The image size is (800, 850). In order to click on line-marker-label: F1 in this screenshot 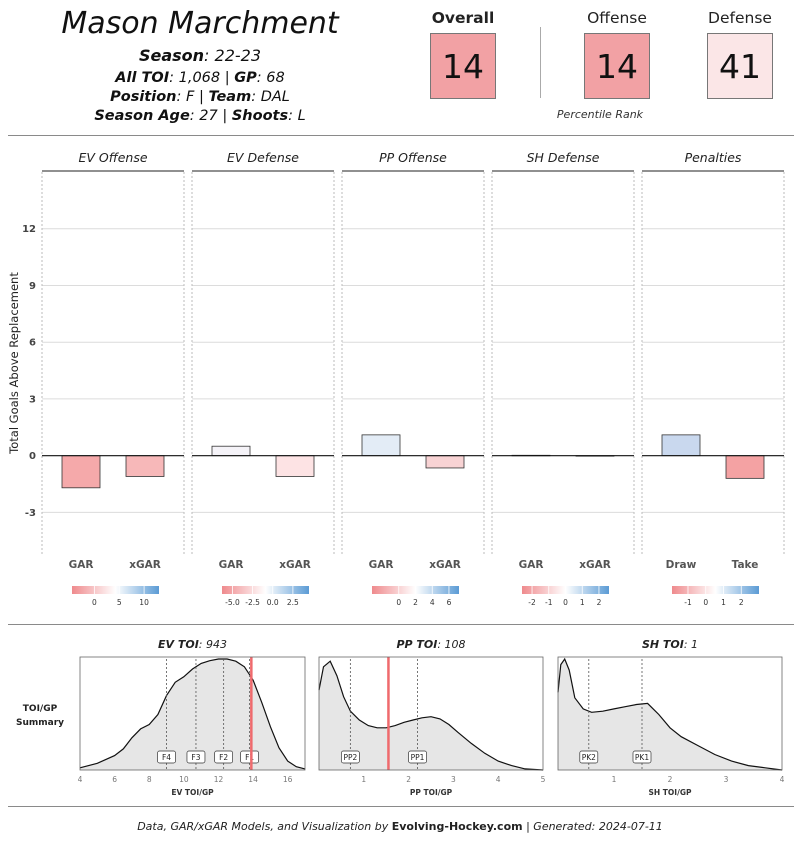, I will do `click(249, 757)`.